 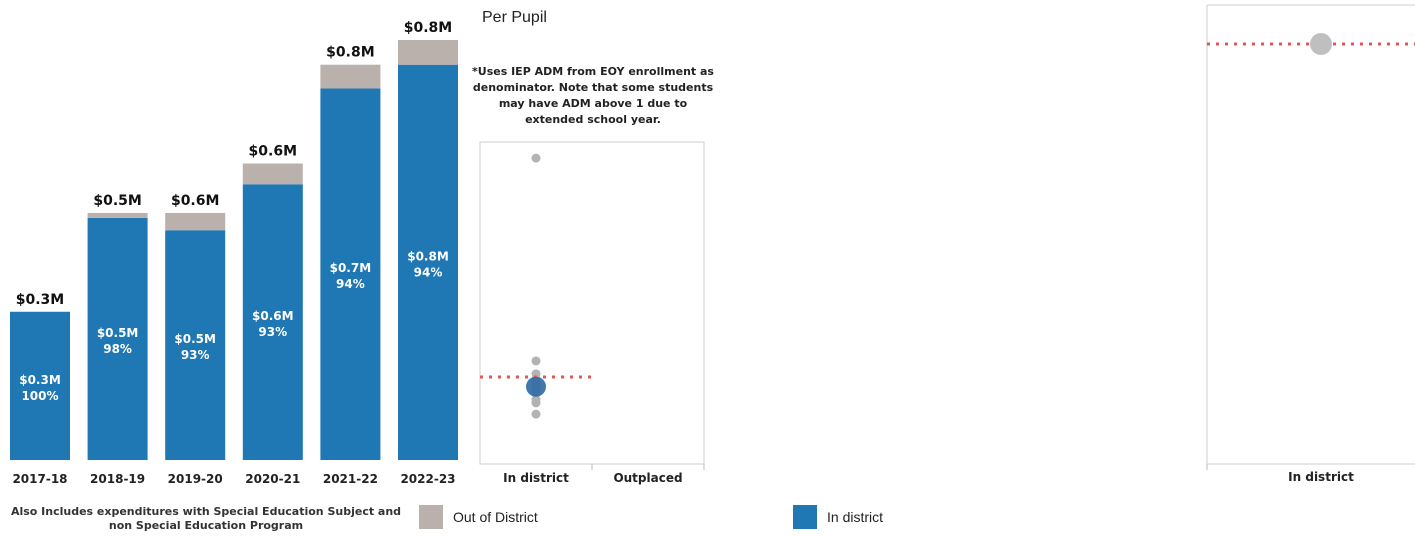 I want to click on legend-item-in-district: In district, so click(x=838, y=517).